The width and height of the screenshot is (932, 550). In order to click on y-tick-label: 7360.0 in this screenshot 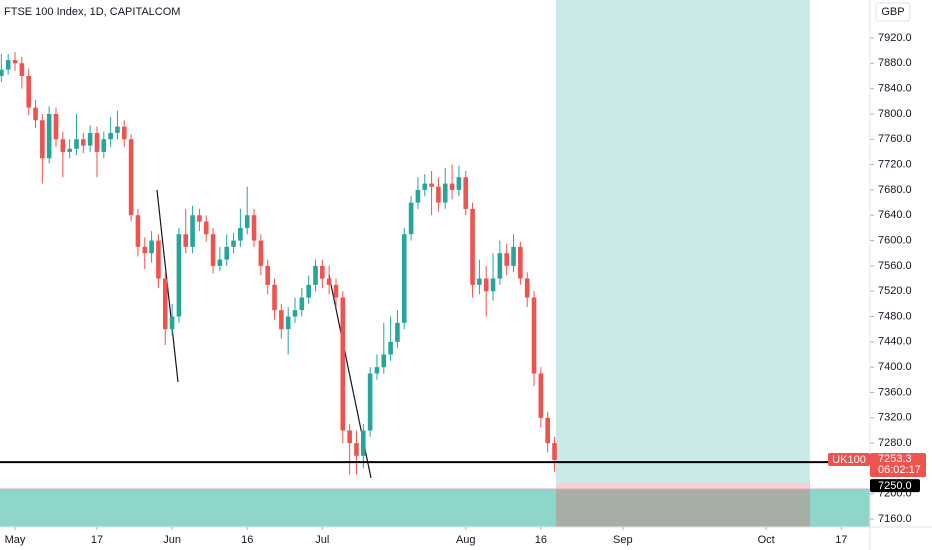, I will do `click(895, 392)`.